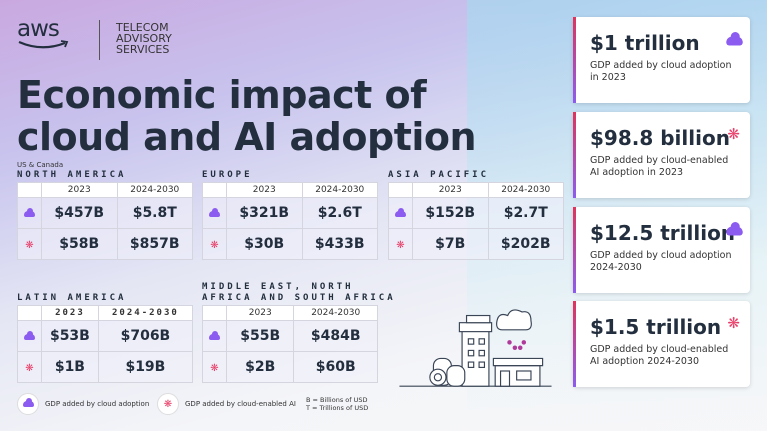 Image resolution: width=767 pixels, height=431 pixels. I want to click on value-cell: $30B, so click(264, 244).